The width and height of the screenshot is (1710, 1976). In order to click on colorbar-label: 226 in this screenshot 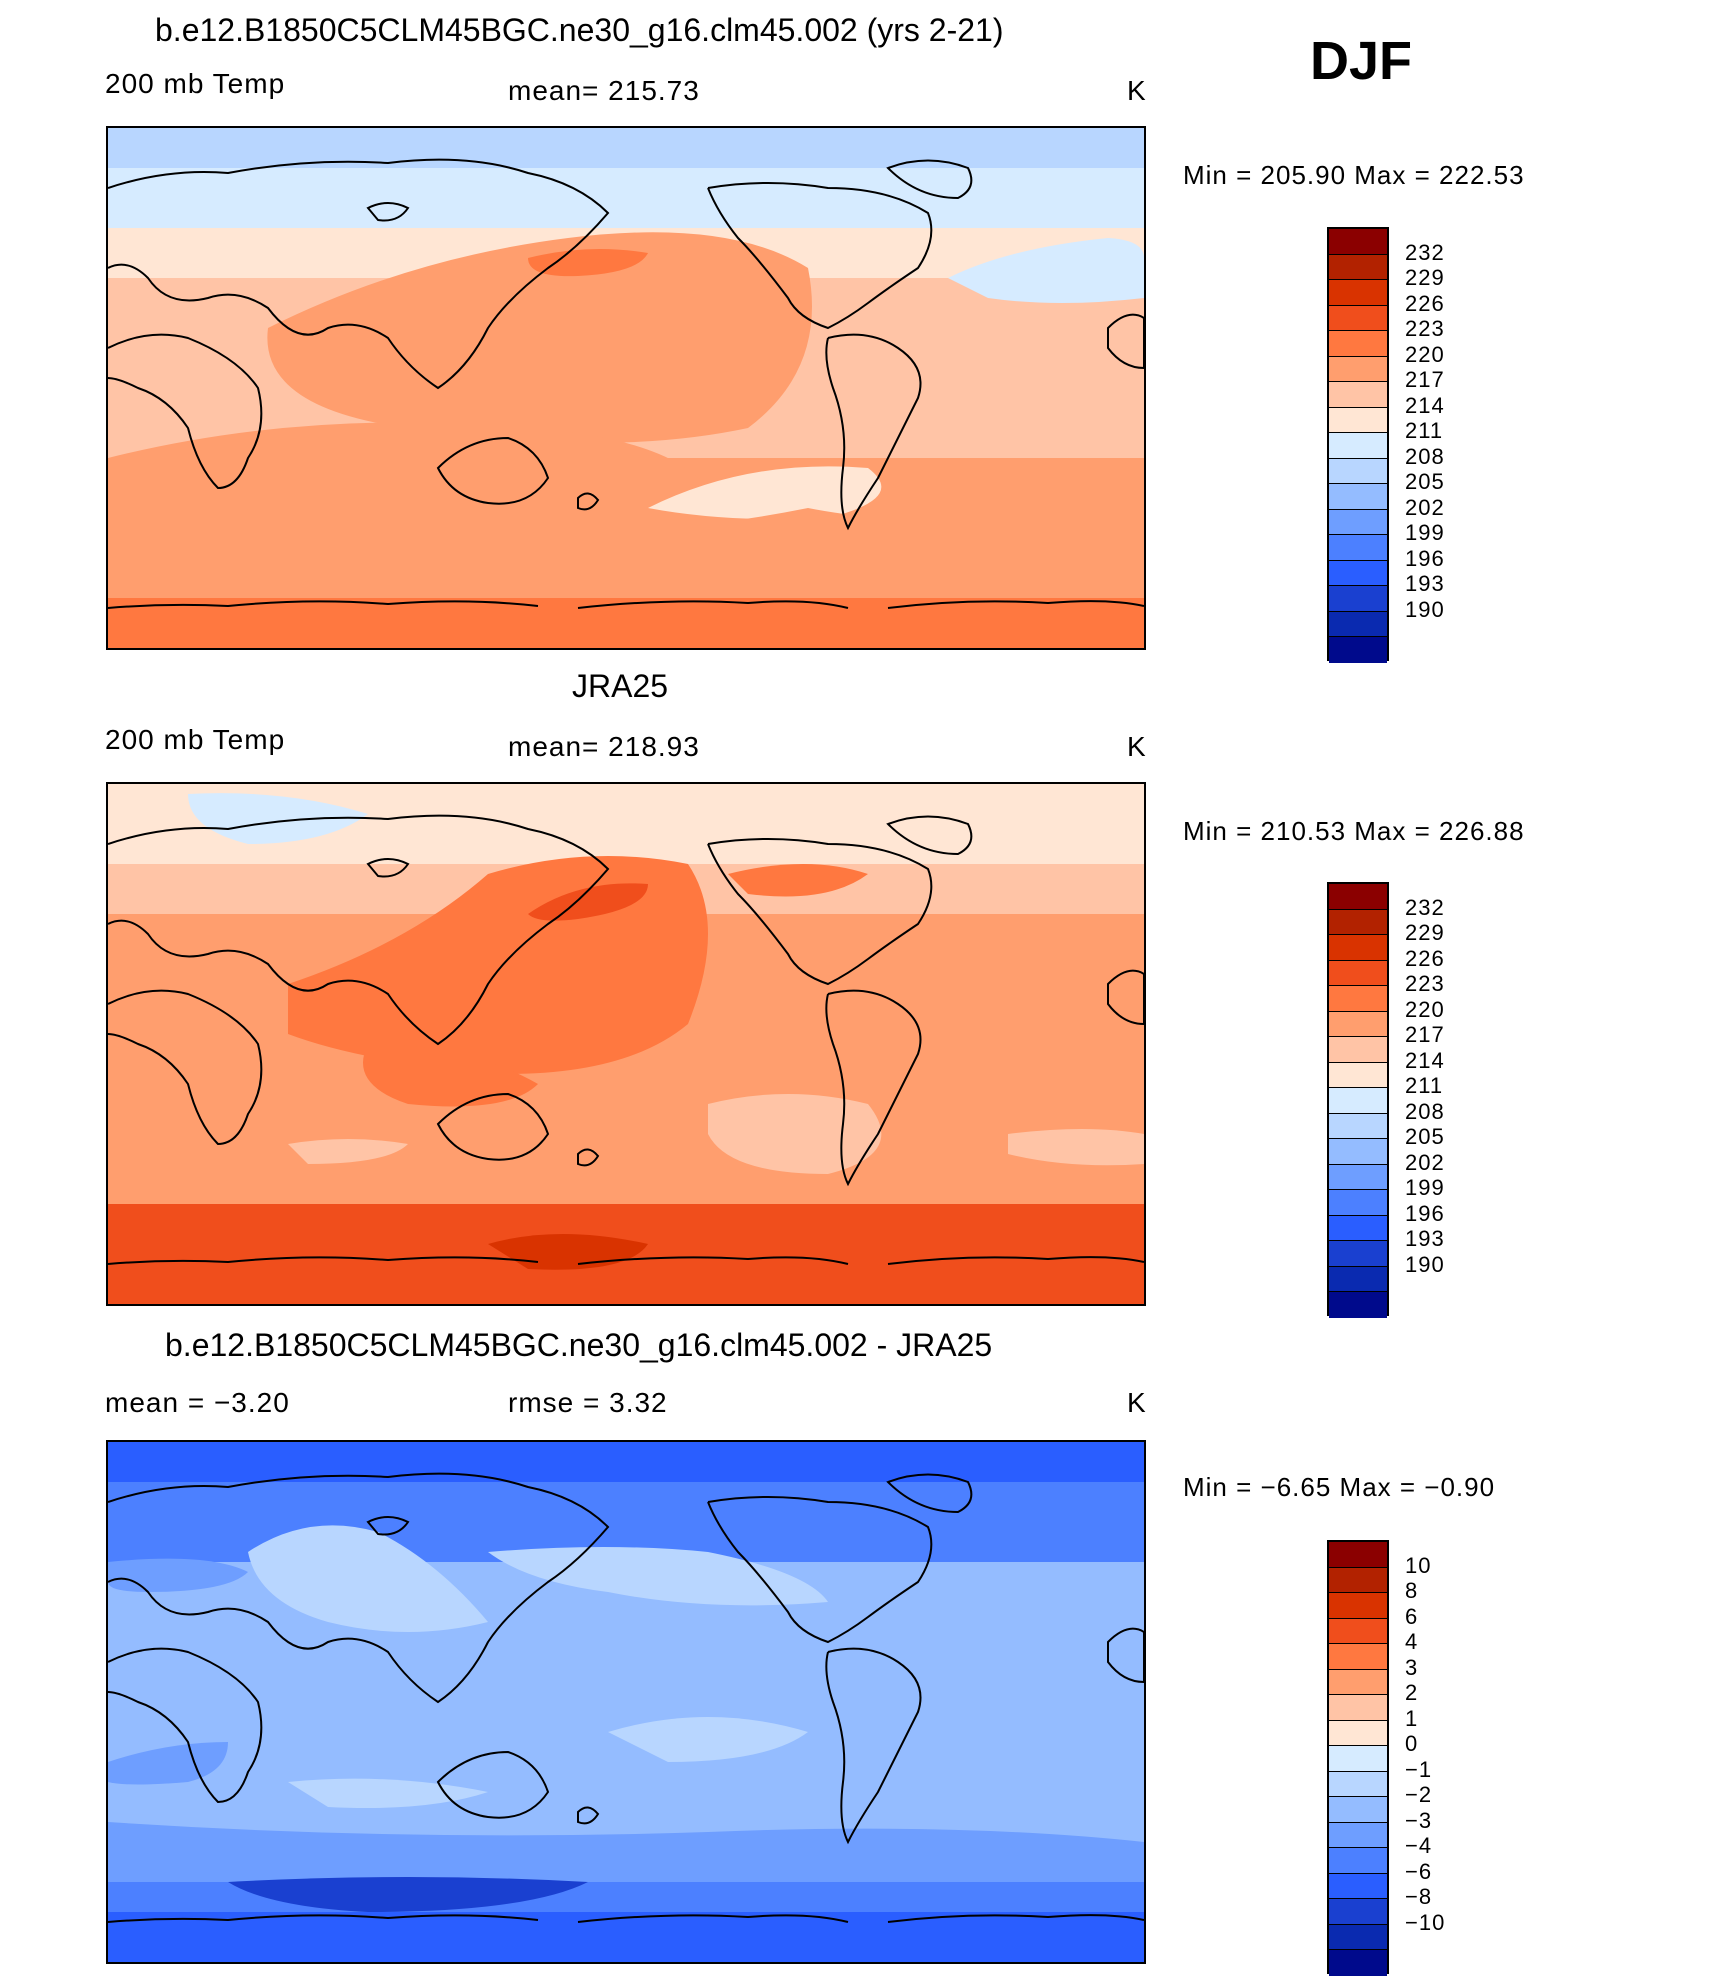, I will do `click(1425, 303)`.